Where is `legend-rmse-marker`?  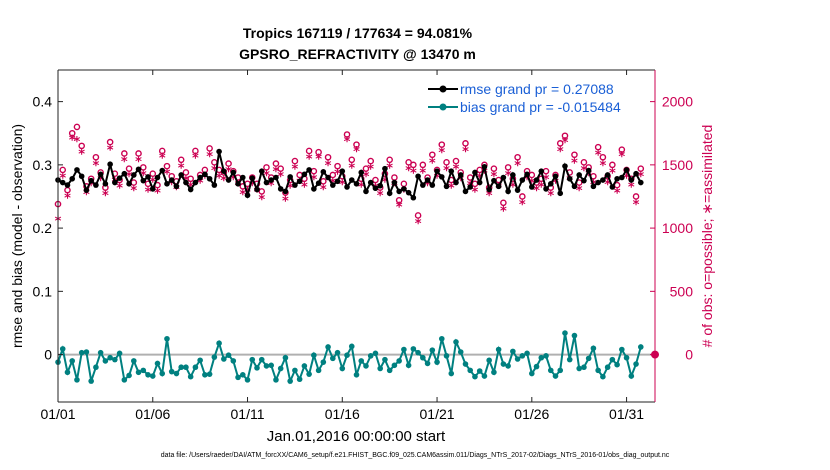
legend-rmse-marker is located at coordinates (443, 89).